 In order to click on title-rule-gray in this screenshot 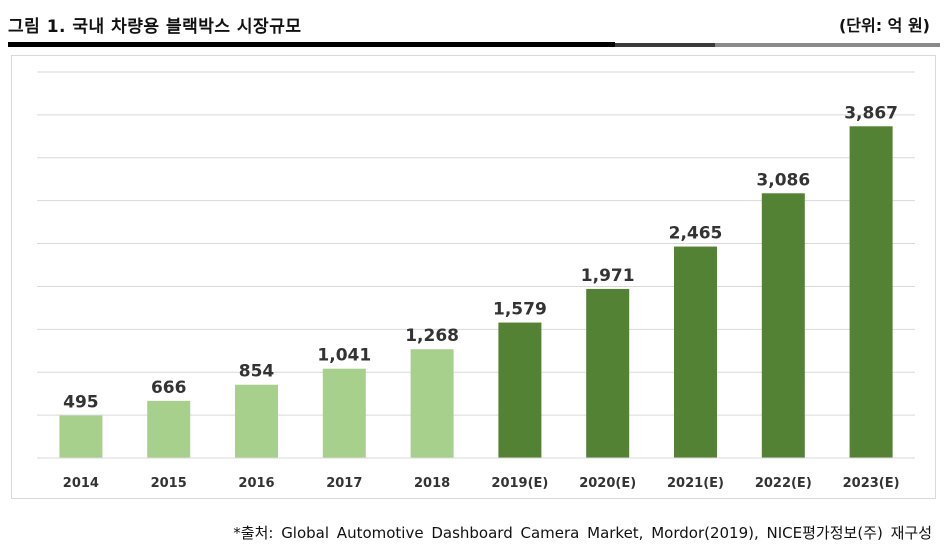, I will do `click(827, 45)`.